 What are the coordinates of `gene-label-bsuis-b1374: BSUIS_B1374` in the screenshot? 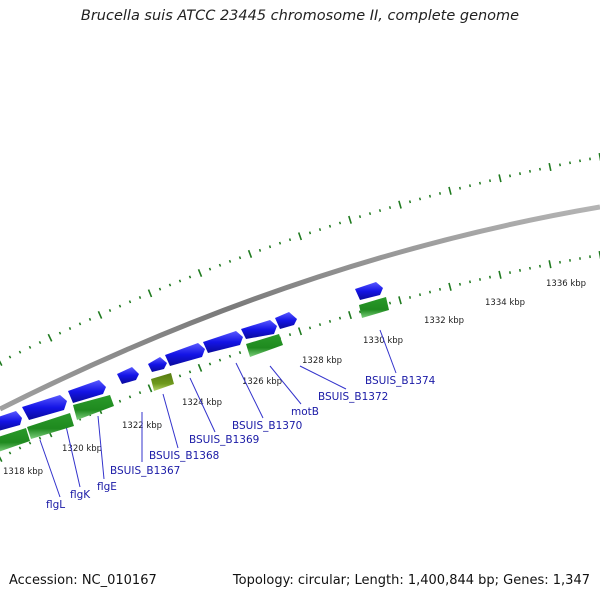 It's located at (400, 381).